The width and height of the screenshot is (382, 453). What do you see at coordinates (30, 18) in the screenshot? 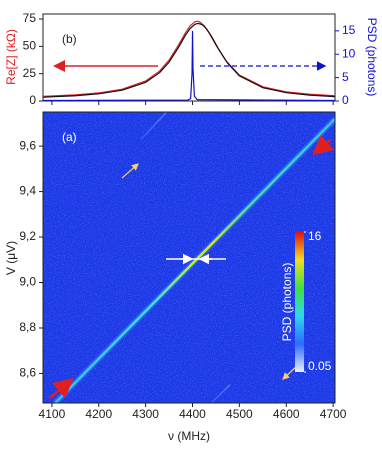
I see `y-tick-label: 75` at bounding box center [30, 18].